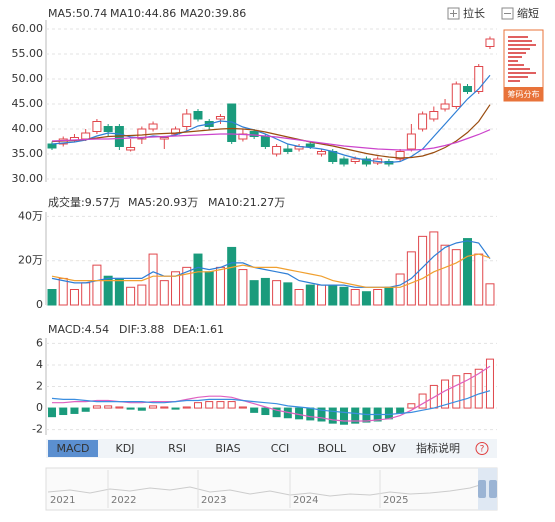  I want to click on help-icon, so click(482, 448).